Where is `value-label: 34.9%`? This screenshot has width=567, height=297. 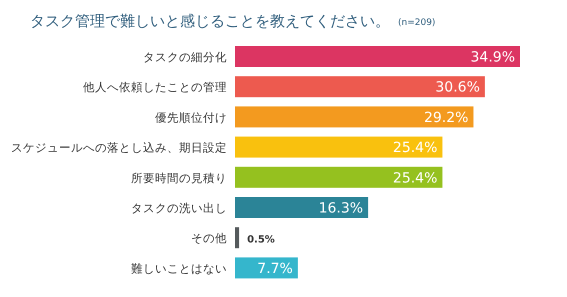 value-label: 34.9% is located at coordinates (492, 58).